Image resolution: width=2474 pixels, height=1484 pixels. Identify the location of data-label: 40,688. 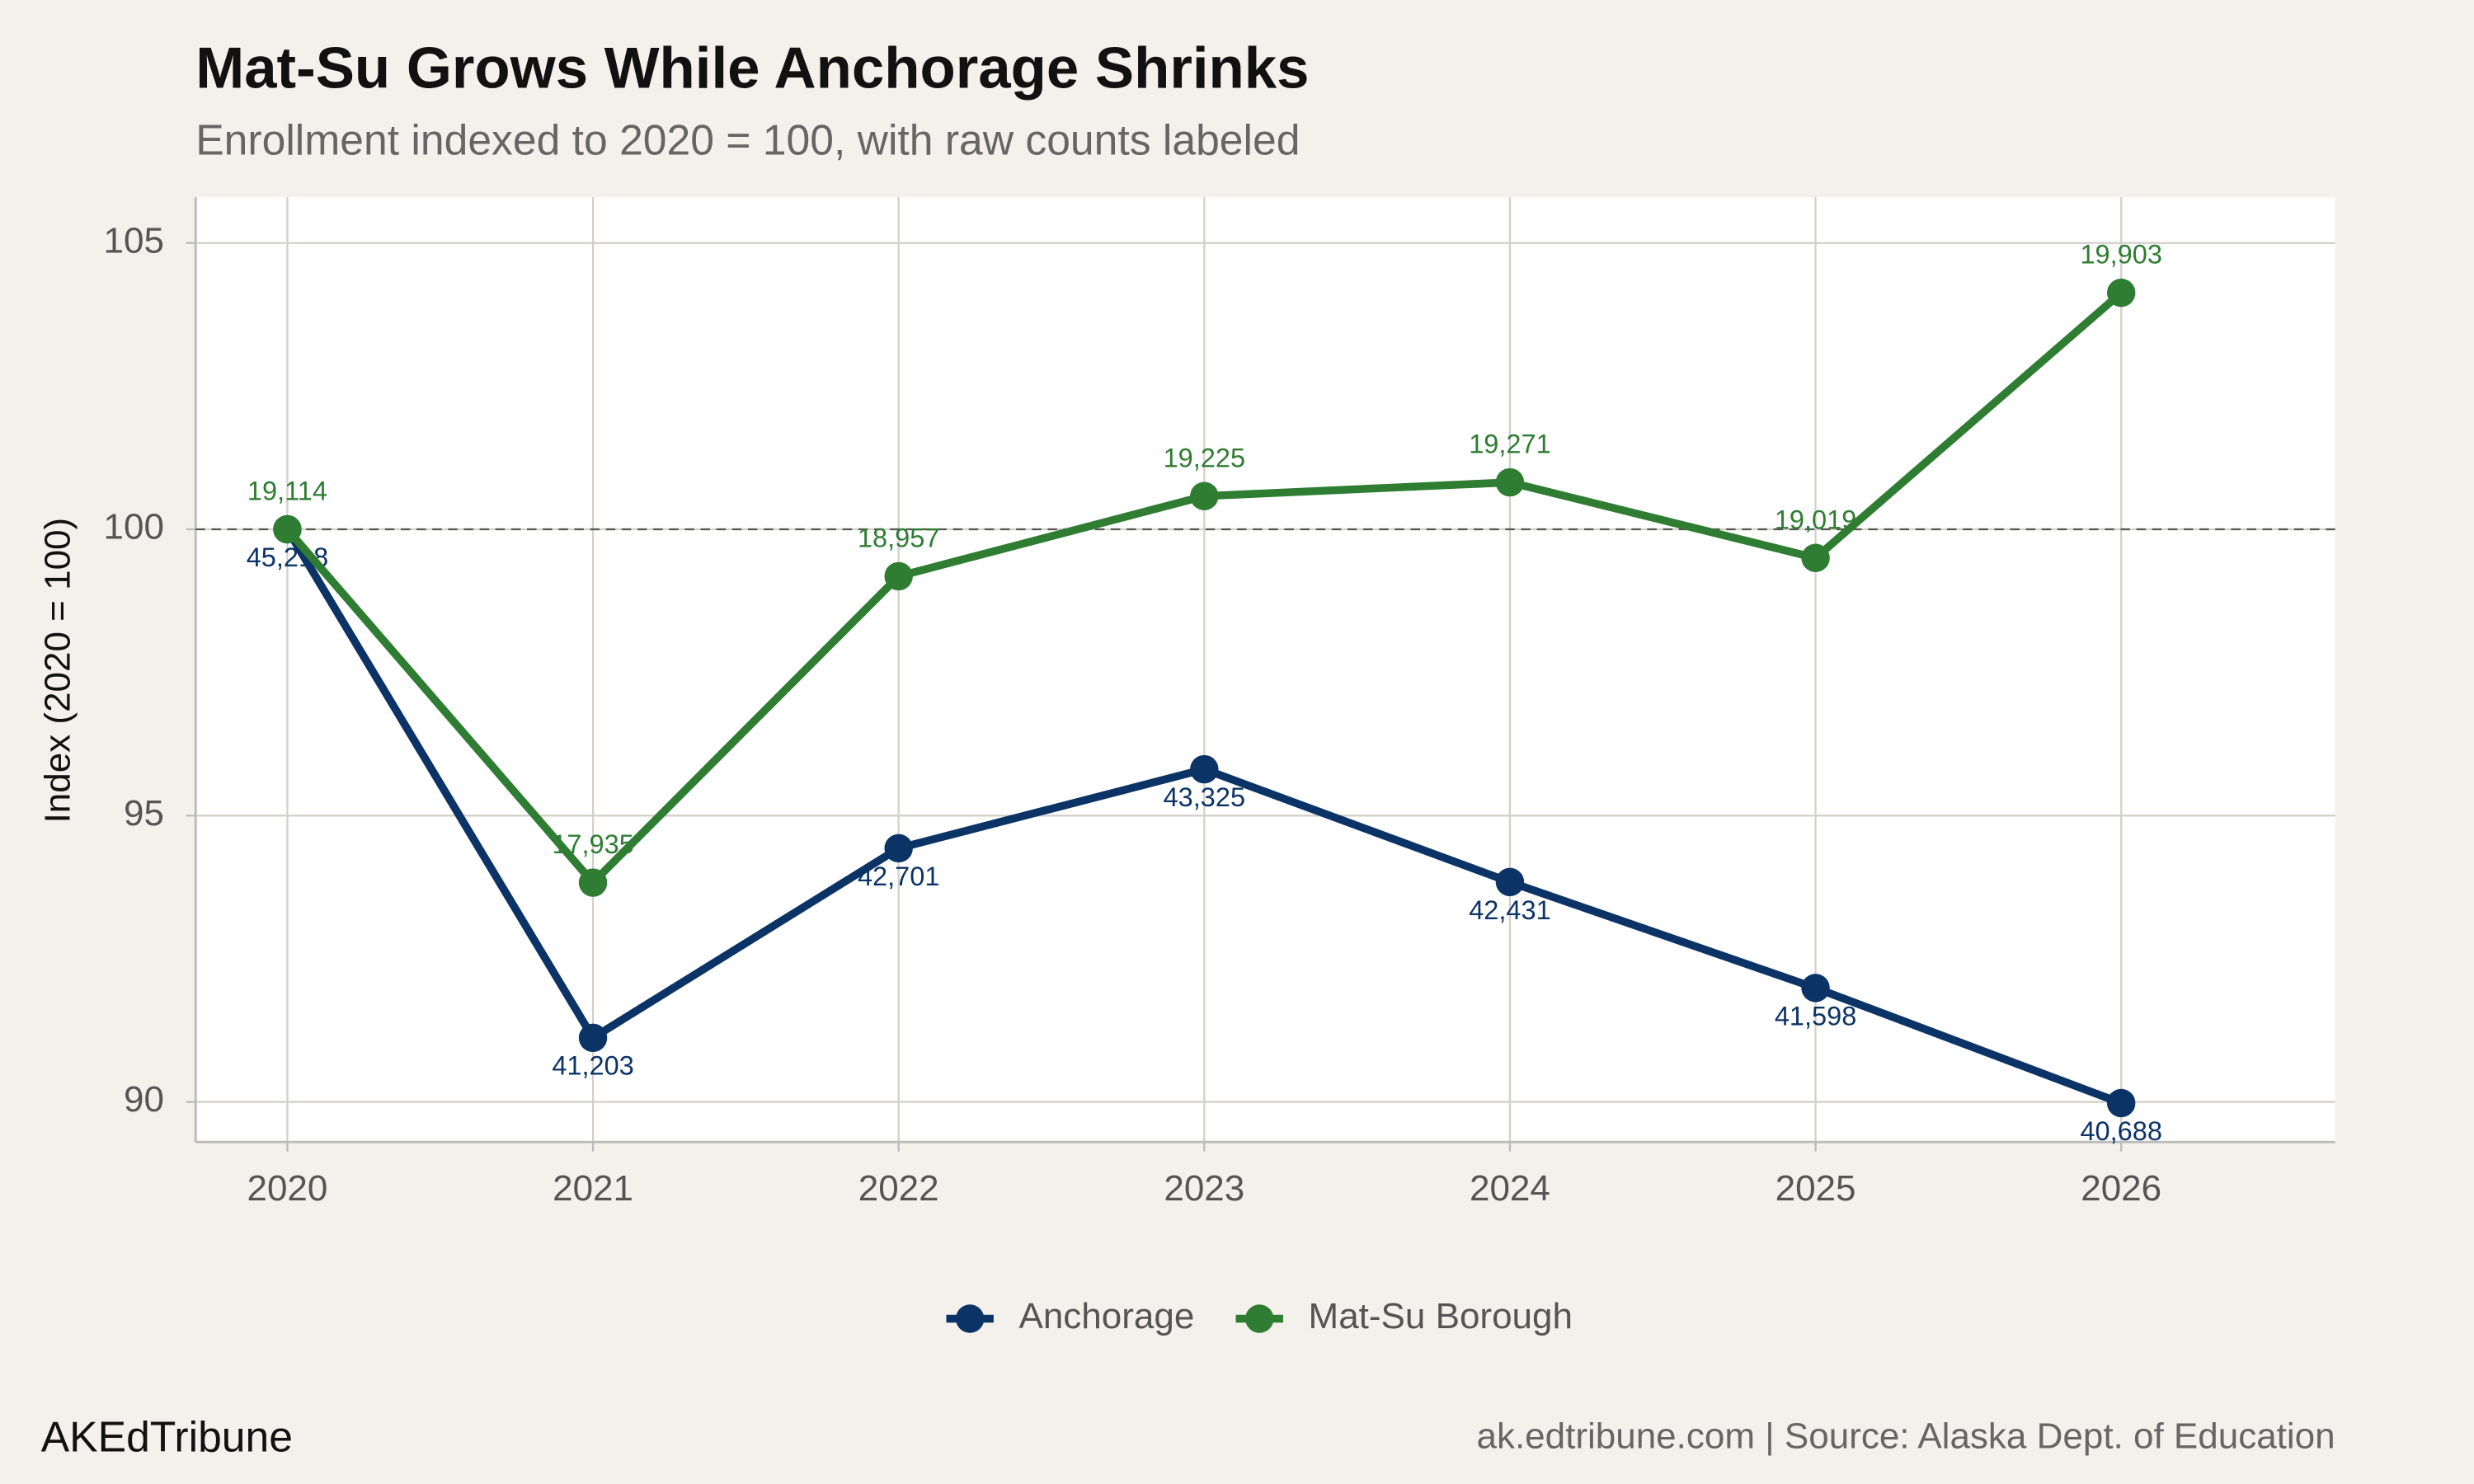
(2120, 1131).